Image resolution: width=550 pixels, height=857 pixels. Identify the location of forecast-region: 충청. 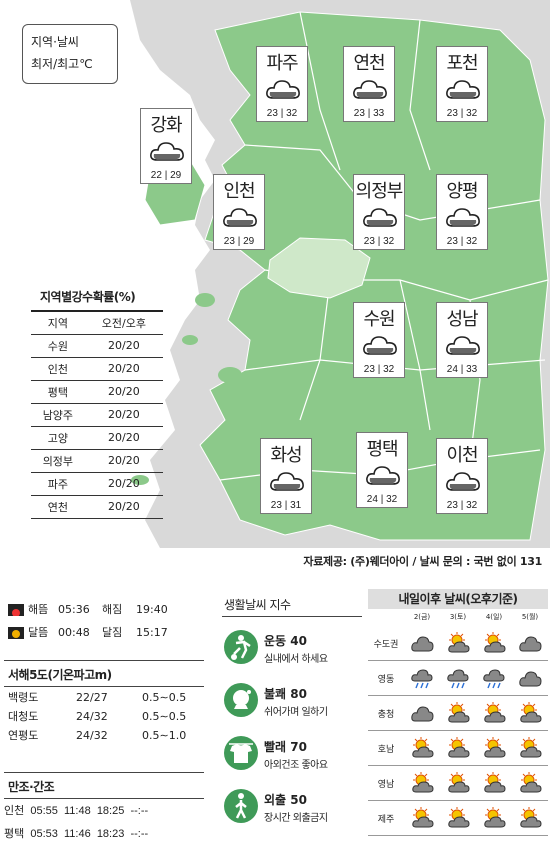
(386, 714).